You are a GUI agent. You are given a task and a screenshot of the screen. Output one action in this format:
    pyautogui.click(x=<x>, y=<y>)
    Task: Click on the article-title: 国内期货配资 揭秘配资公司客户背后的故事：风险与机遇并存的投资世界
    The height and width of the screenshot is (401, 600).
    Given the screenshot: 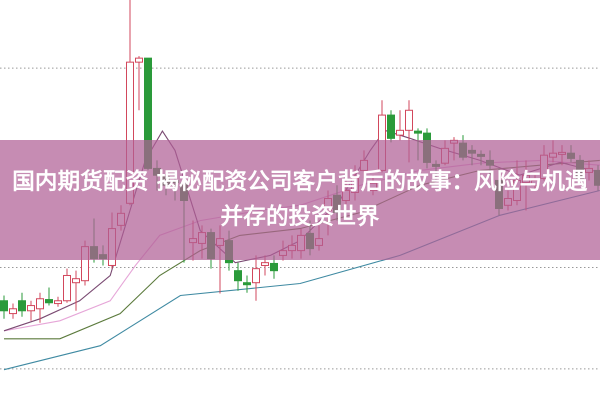 What is the action you would take?
    pyautogui.click(x=300, y=199)
    